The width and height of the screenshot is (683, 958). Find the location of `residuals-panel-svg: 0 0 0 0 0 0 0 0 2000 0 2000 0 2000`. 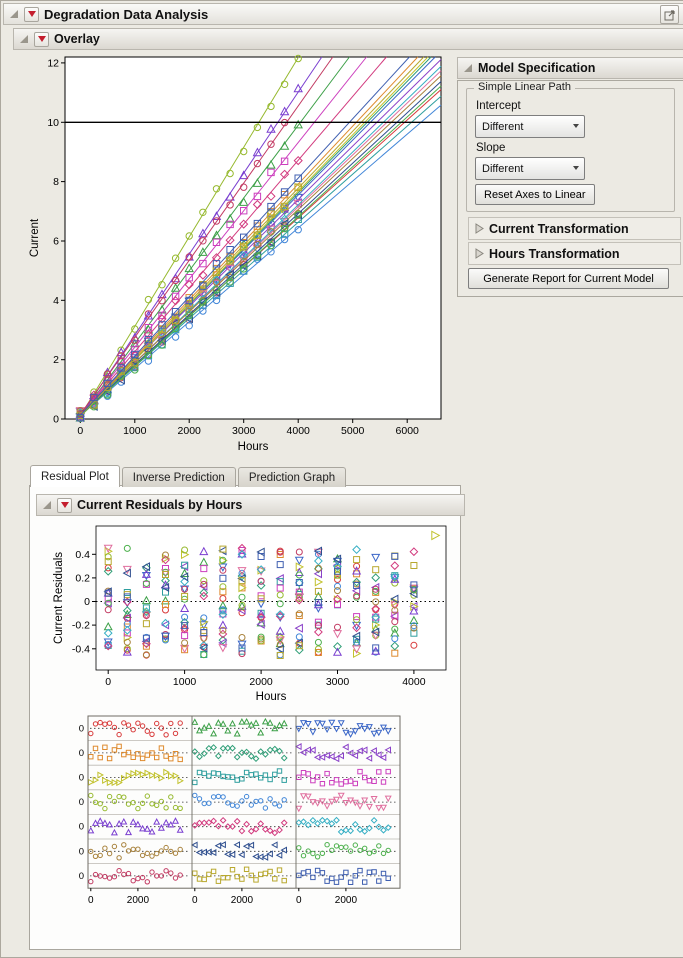

residuals-panel-svg: 0 0 0 0 0 0 0 0 2000 0 2000 0 2000 is located at coordinates (248, 812).